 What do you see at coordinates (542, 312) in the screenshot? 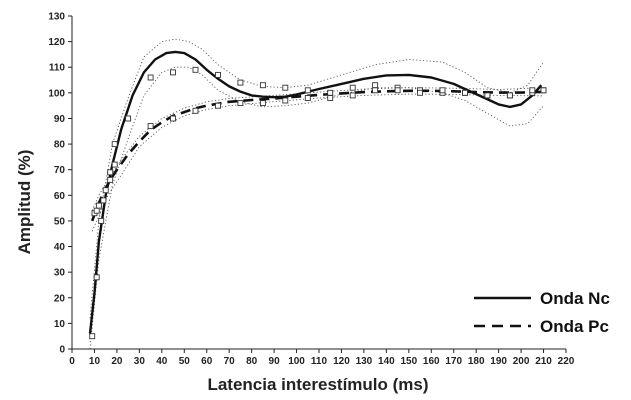
I see `legend: Onda Nc Onda Pc` at bounding box center [542, 312].